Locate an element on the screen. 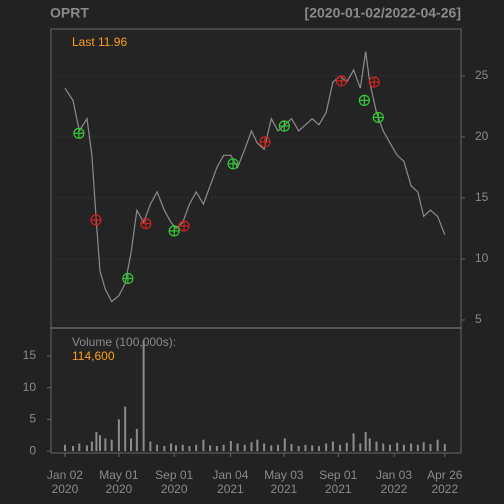  x-tick-label: May 03 is located at coordinates (284, 475).